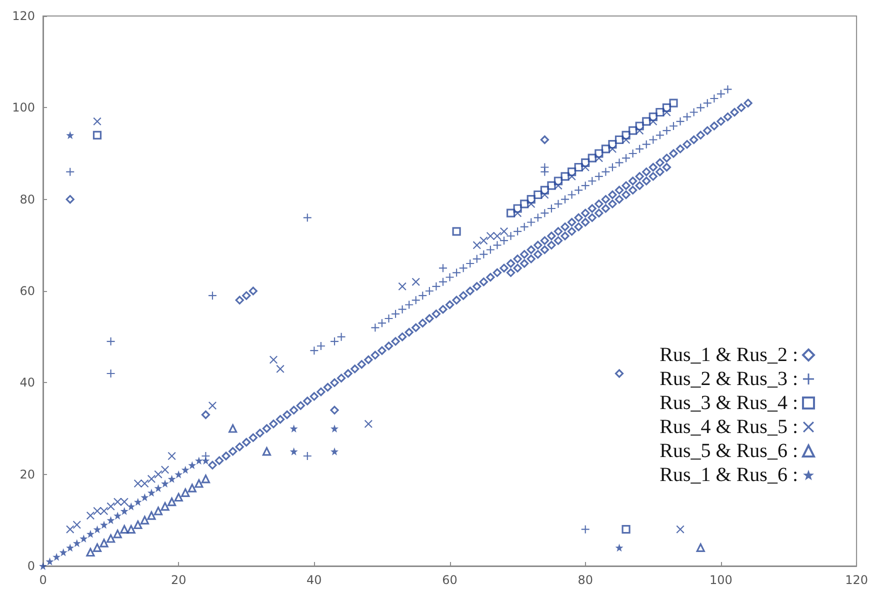  Describe the element at coordinates (23, 107) in the screenshot. I see `y-tick-label: 100` at that location.